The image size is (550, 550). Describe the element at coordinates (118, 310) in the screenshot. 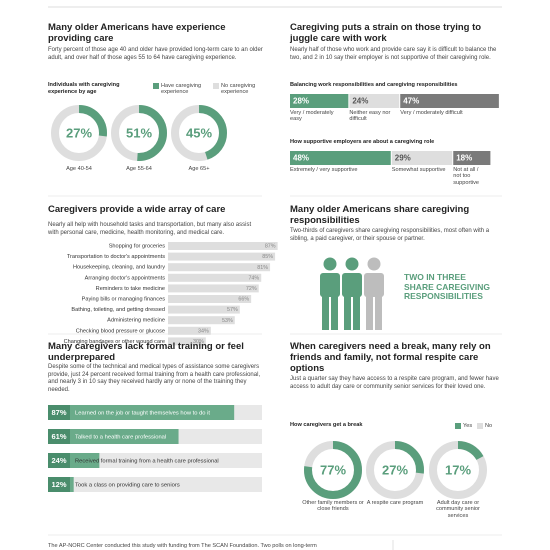

I see `bar-label: Bathing, toileting, and getting dressed` at that location.